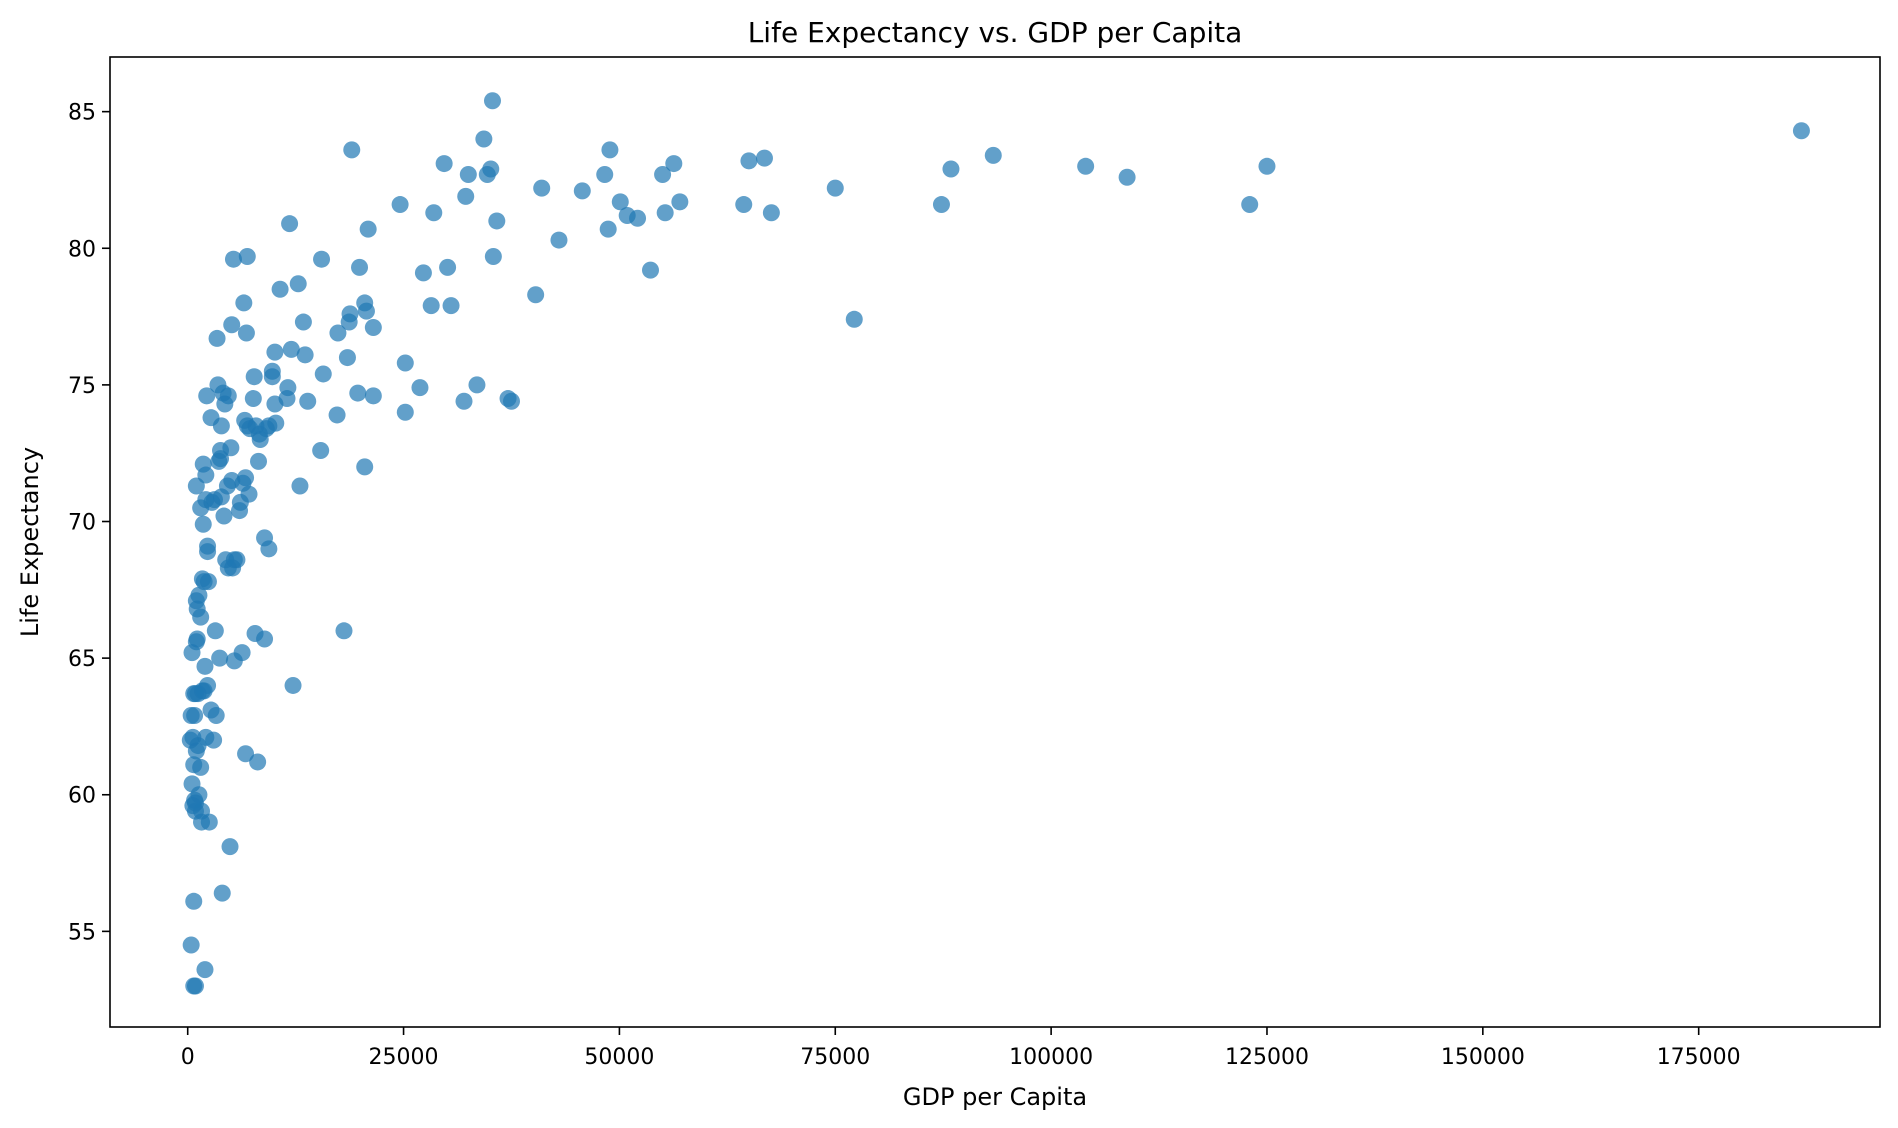 The width and height of the screenshot is (1898, 1128). I want to click on x-tick-label: 125000, so click(1267, 1057).